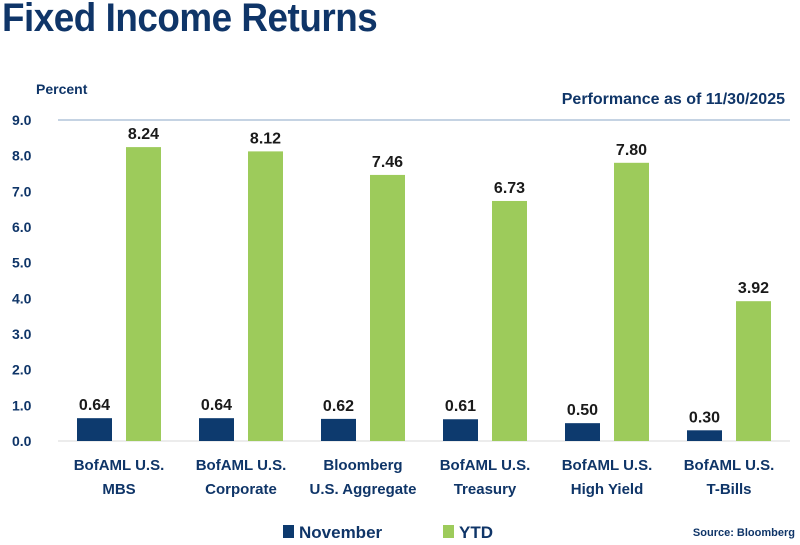 Image resolution: width=800 pixels, height=545 pixels. Describe the element at coordinates (143, 134) in the screenshot. I see `data-label: 8.24` at that location.